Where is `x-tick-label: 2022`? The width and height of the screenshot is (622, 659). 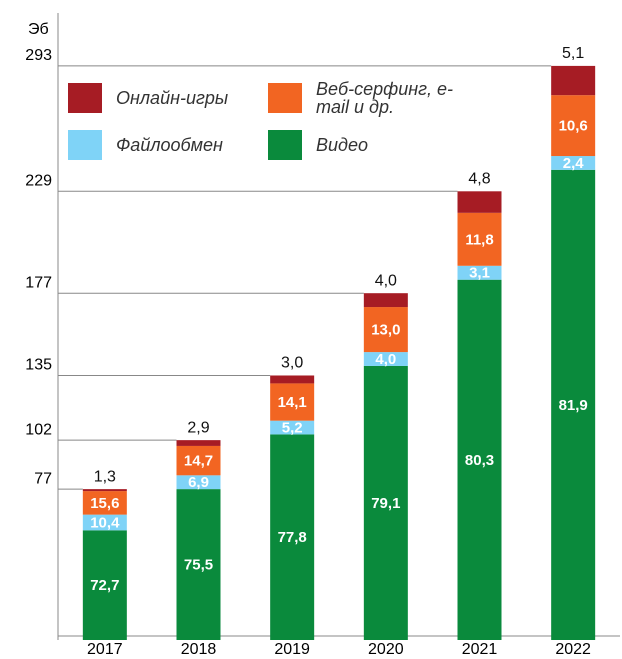 x-tick-label: 2022 is located at coordinates (573, 649).